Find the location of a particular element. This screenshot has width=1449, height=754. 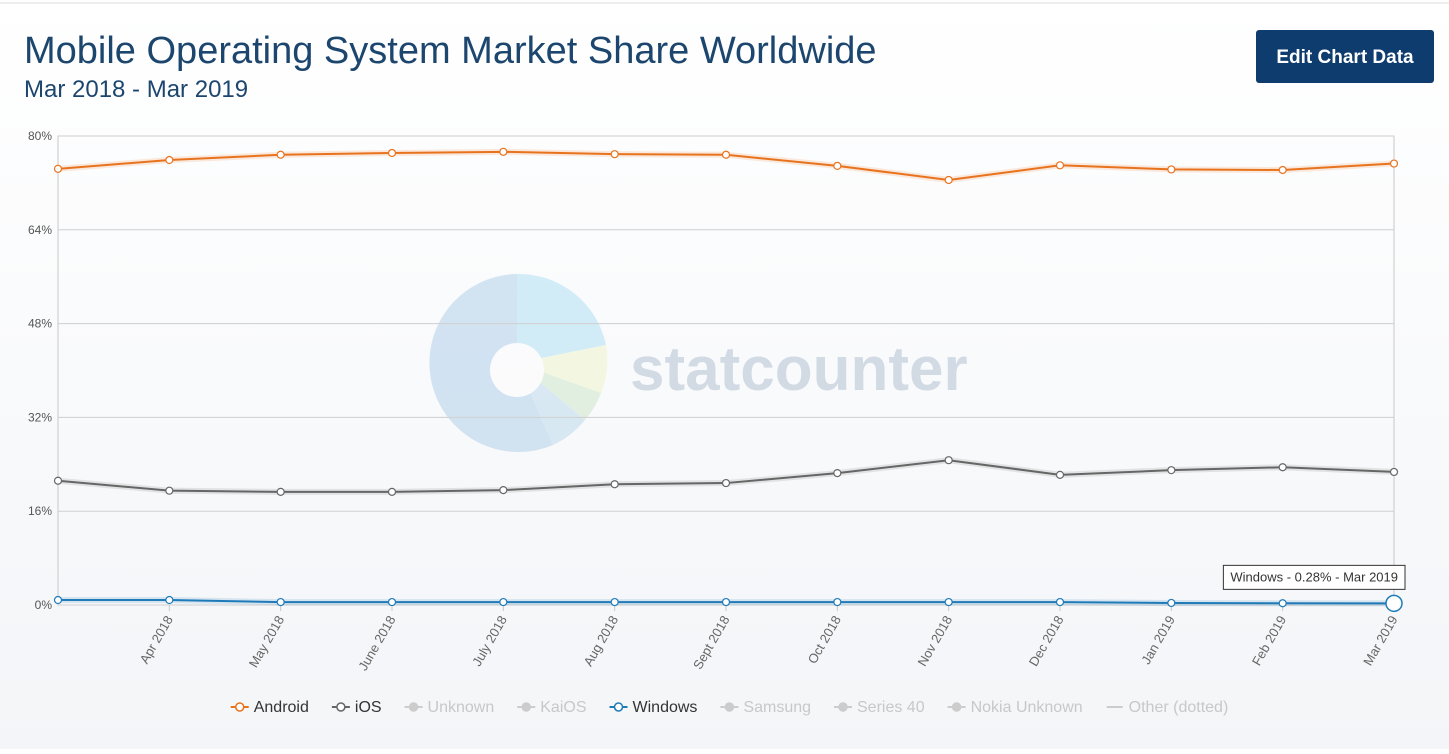

legend-item: Samsung is located at coordinates (765, 707).